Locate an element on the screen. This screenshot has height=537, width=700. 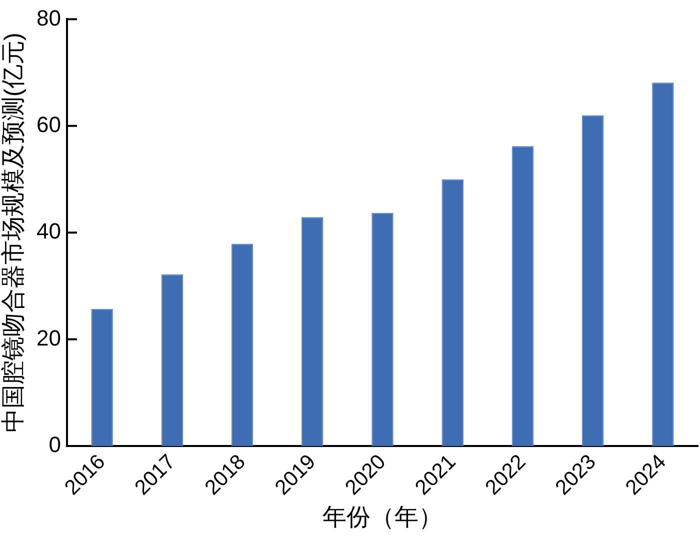
y-tick-label: 40 is located at coordinates (48, 231).